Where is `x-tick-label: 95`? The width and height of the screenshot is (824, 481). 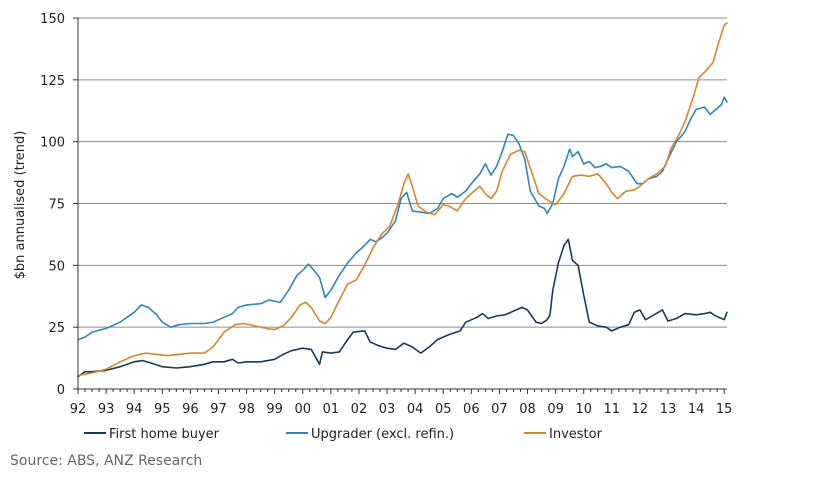 x-tick-label: 95 is located at coordinates (162, 409).